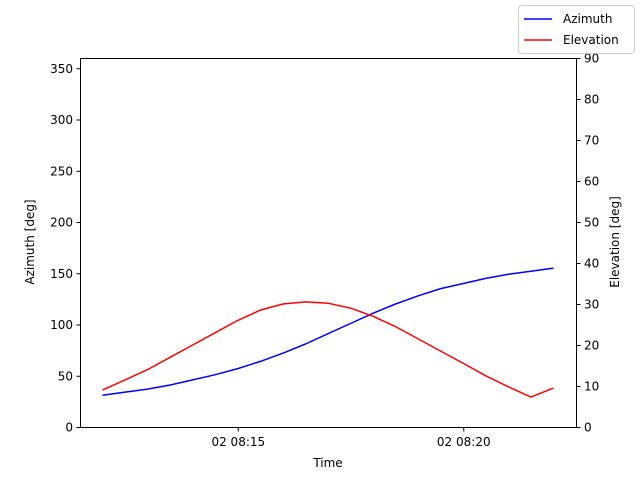  What do you see at coordinates (30, 241) in the screenshot?
I see `left-y-axis-label: Azimuth [deg]` at bounding box center [30, 241].